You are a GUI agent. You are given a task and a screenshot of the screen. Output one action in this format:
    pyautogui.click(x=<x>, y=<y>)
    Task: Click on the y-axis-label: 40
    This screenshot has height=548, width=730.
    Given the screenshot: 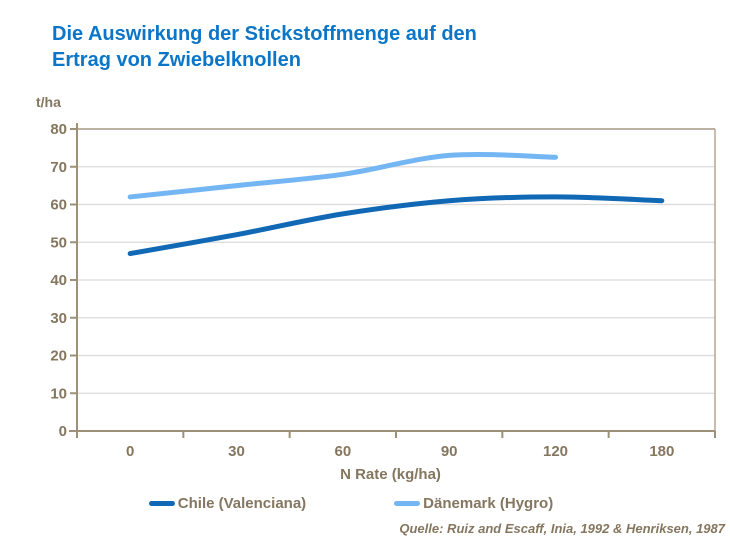 What is the action you would take?
    pyautogui.click(x=58, y=280)
    